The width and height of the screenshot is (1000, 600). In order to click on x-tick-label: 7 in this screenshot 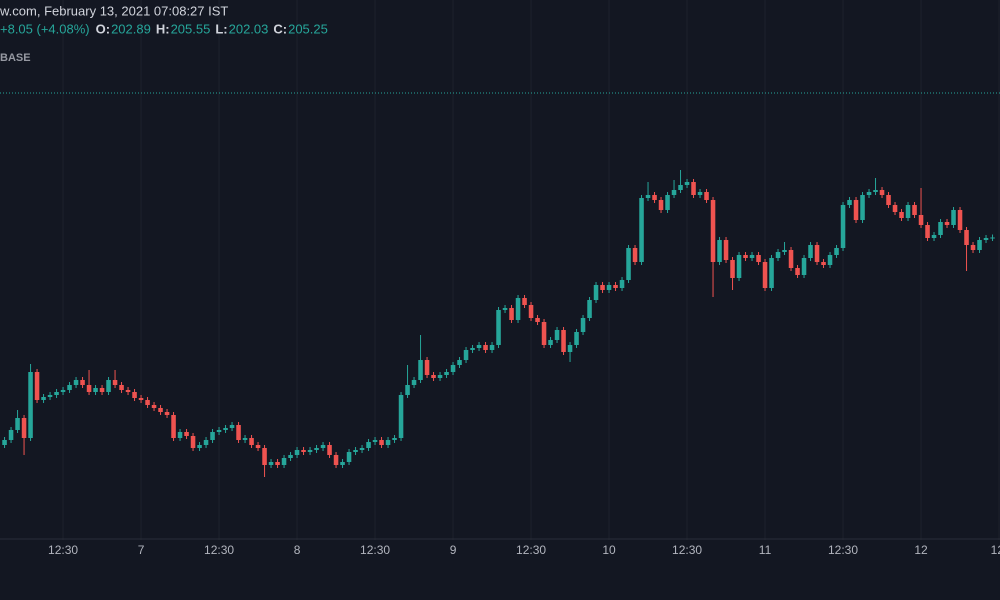, I will do `click(141, 550)`.